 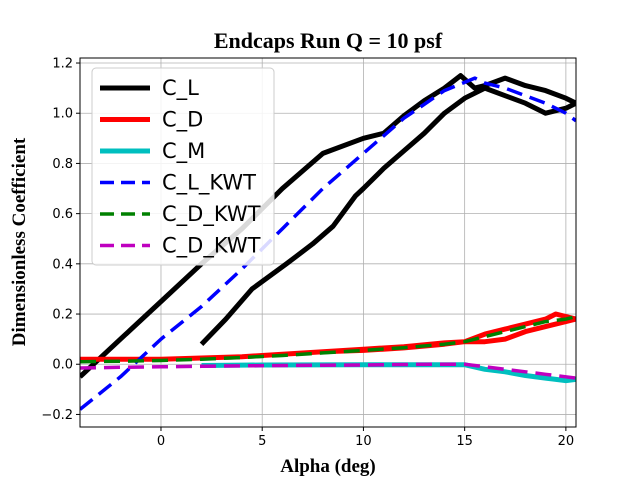 What do you see at coordinates (62, 214) in the screenshot?
I see `y-tick-label: 0.6` at bounding box center [62, 214].